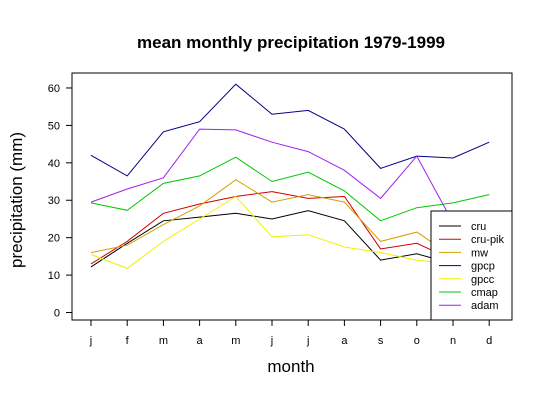 This screenshot has width=550, height=412. I want to click on y-axis-title: precipitation (mm), so click(16, 200).